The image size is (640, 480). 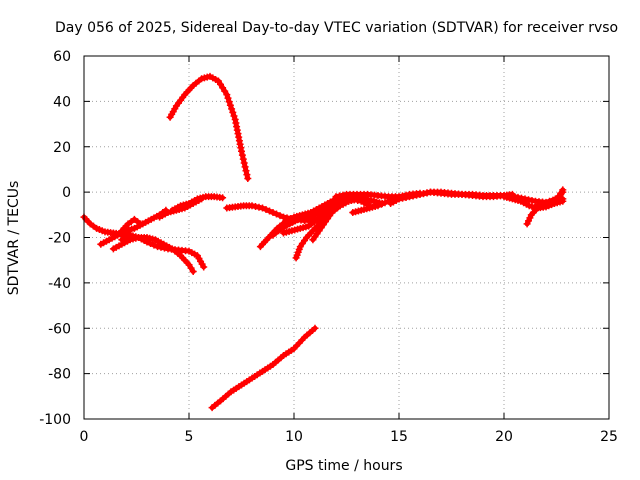 I want to click on y-tick-label: 20, so click(x=62, y=148).